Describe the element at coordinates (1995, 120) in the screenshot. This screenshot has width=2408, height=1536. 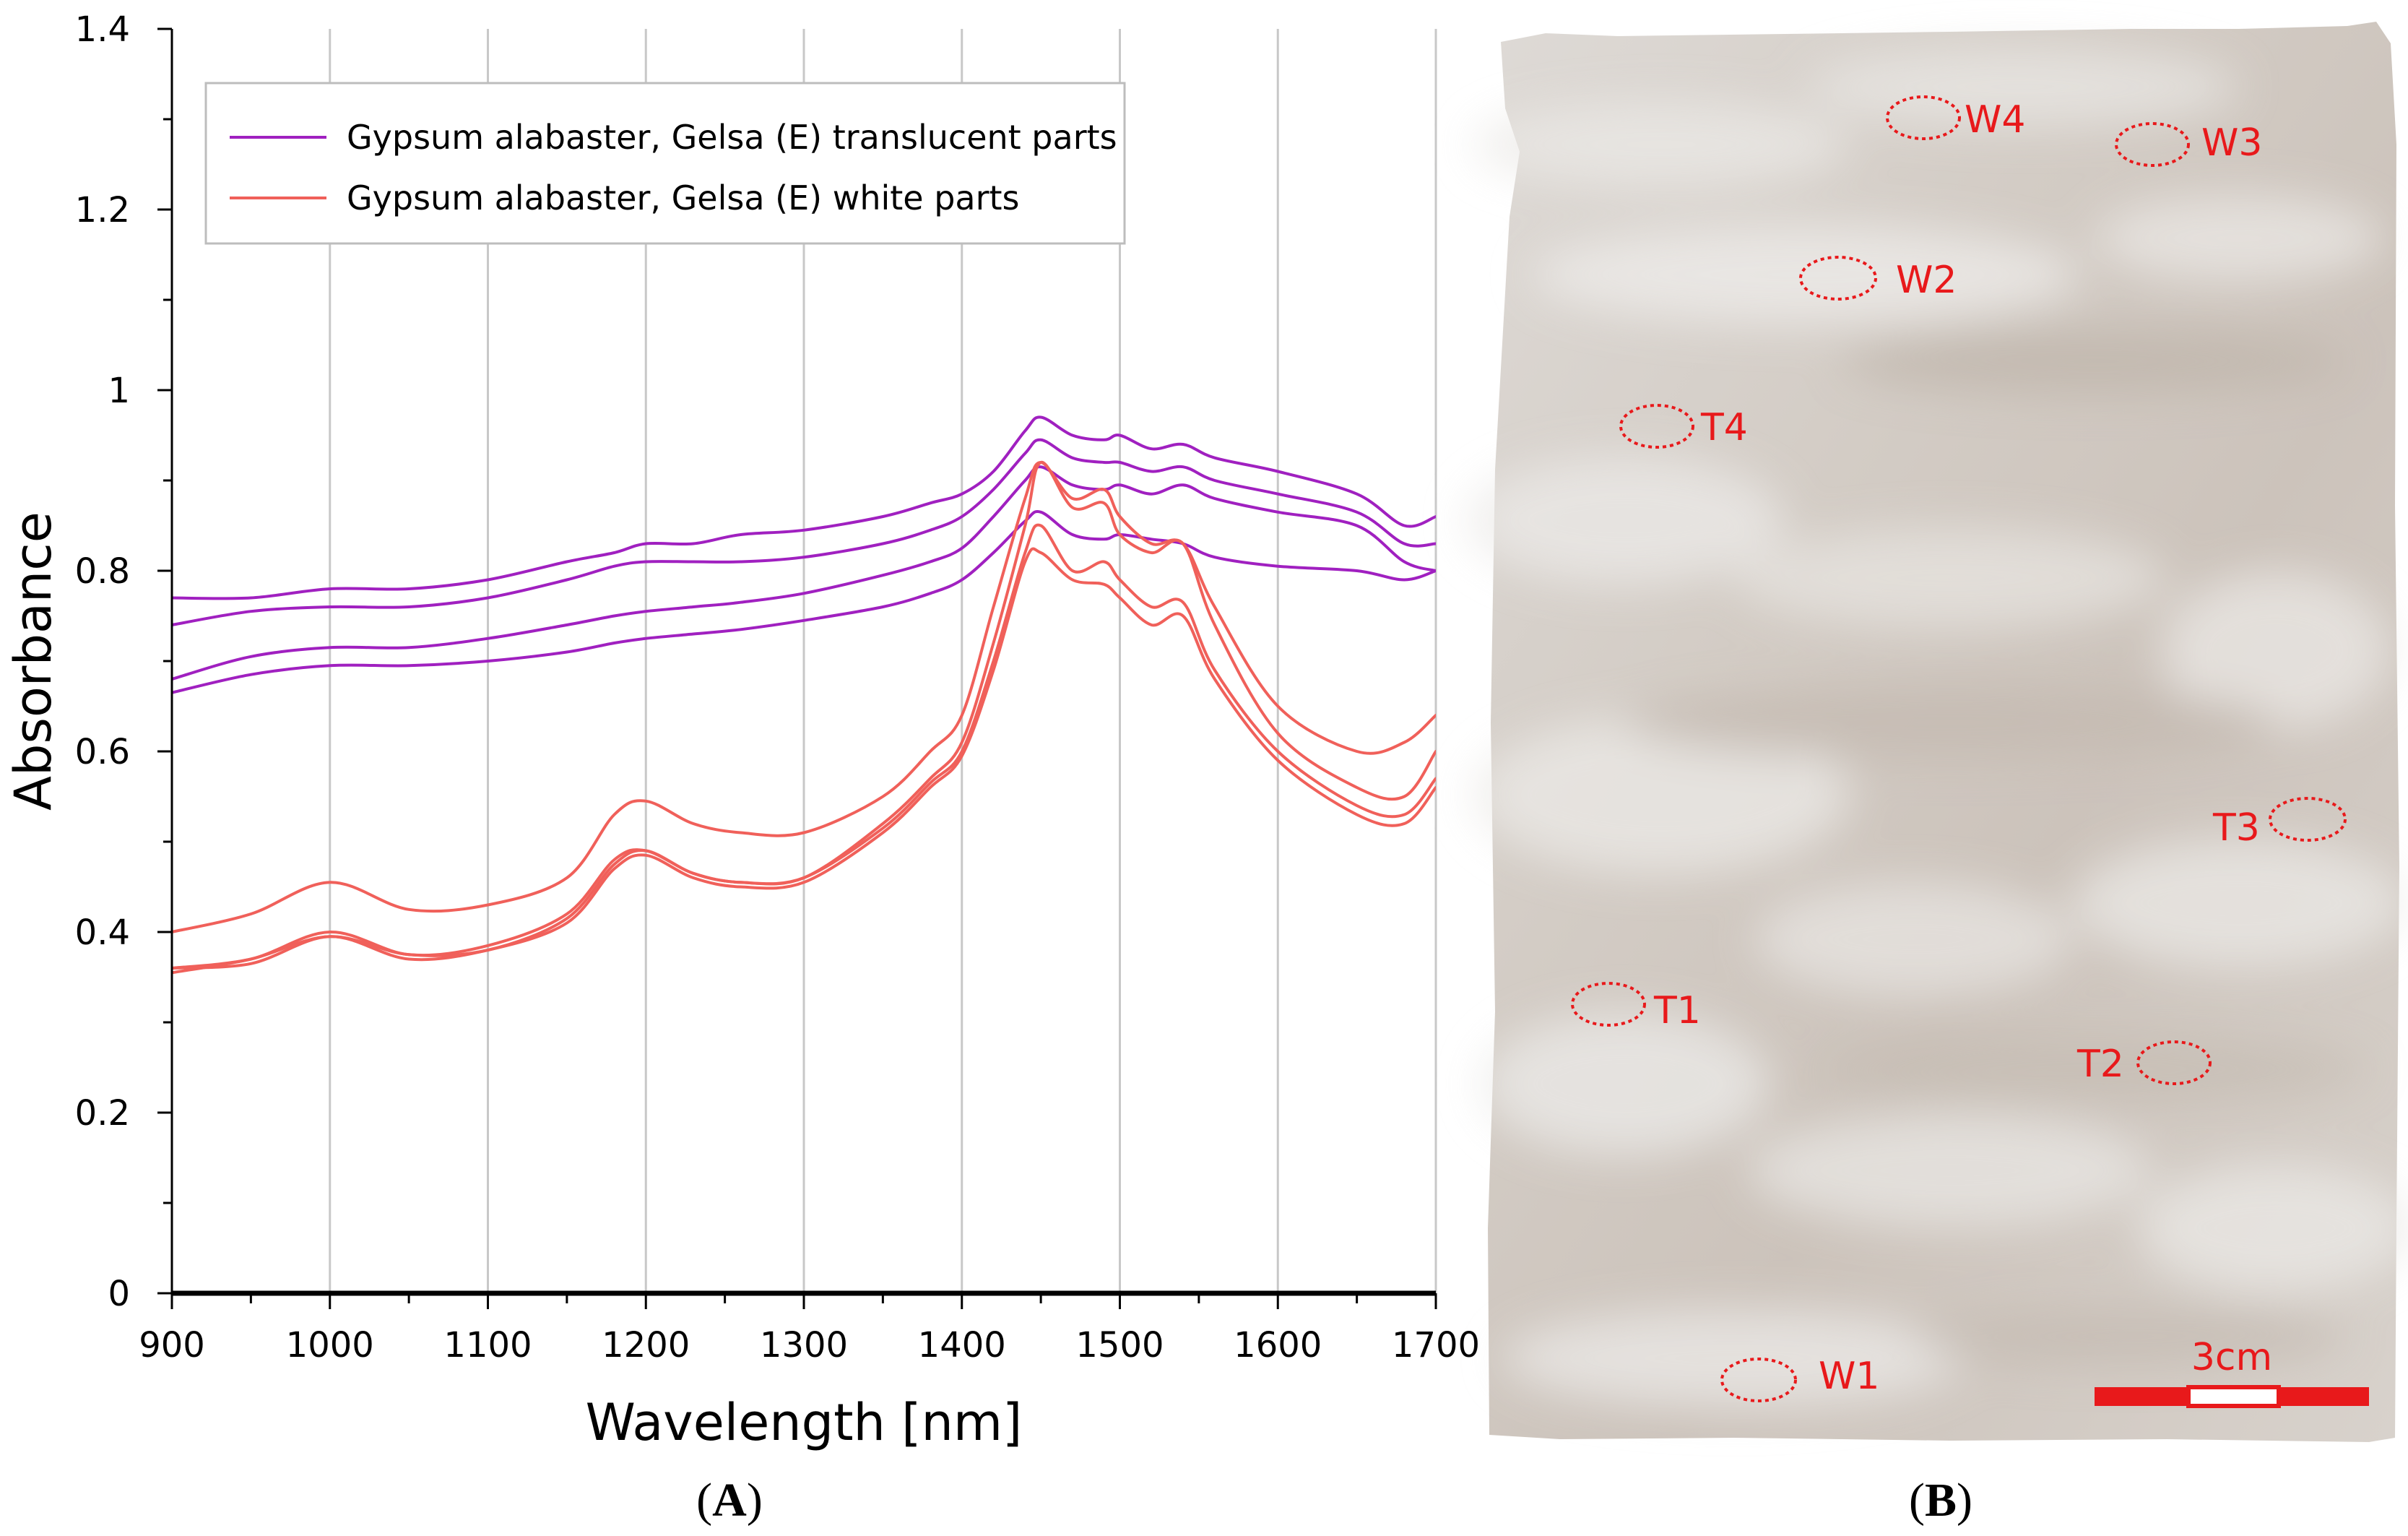
I see `marker-label: W4` at that location.